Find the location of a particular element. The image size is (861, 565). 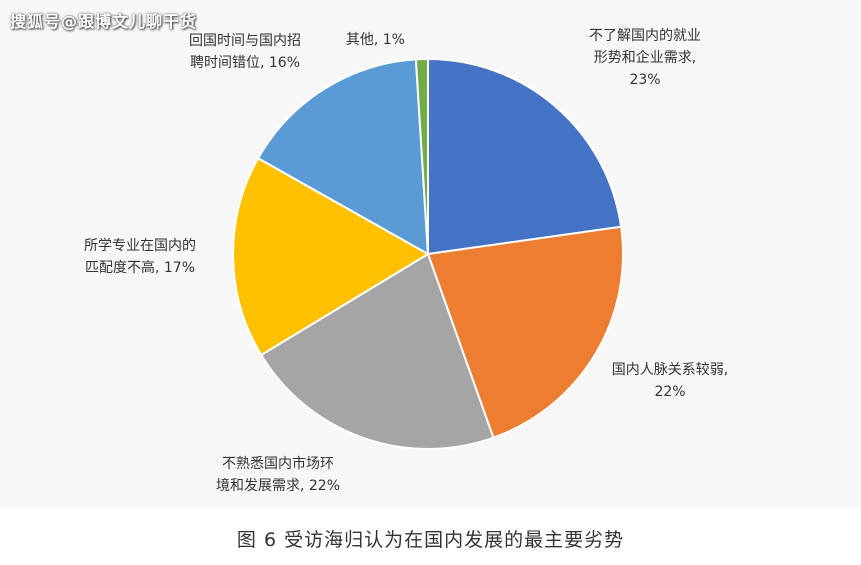

slice-label-line: 不了解国内的就业 is located at coordinates (645, 36).